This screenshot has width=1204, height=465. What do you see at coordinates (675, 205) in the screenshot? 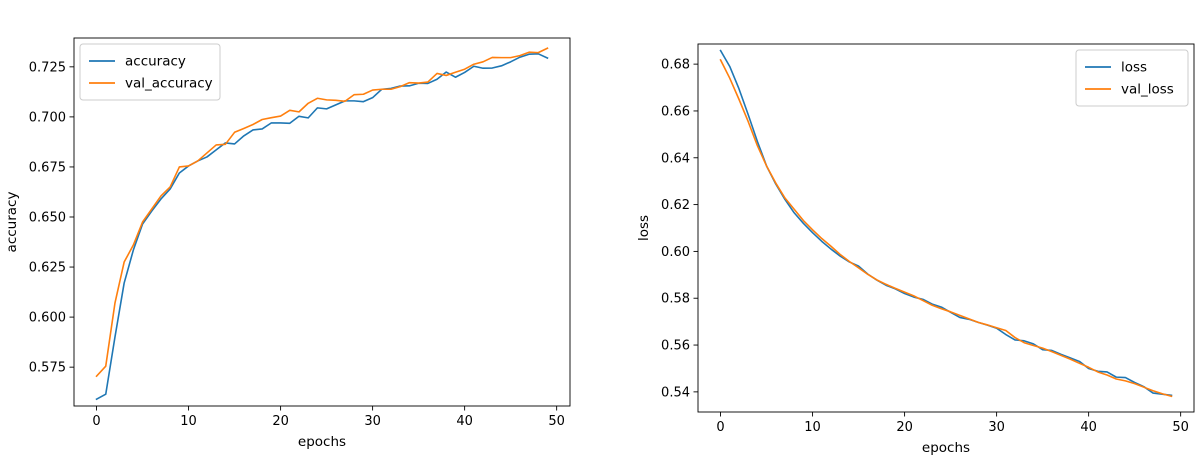
I see `y-tick-label: 0.62` at bounding box center [675, 205].